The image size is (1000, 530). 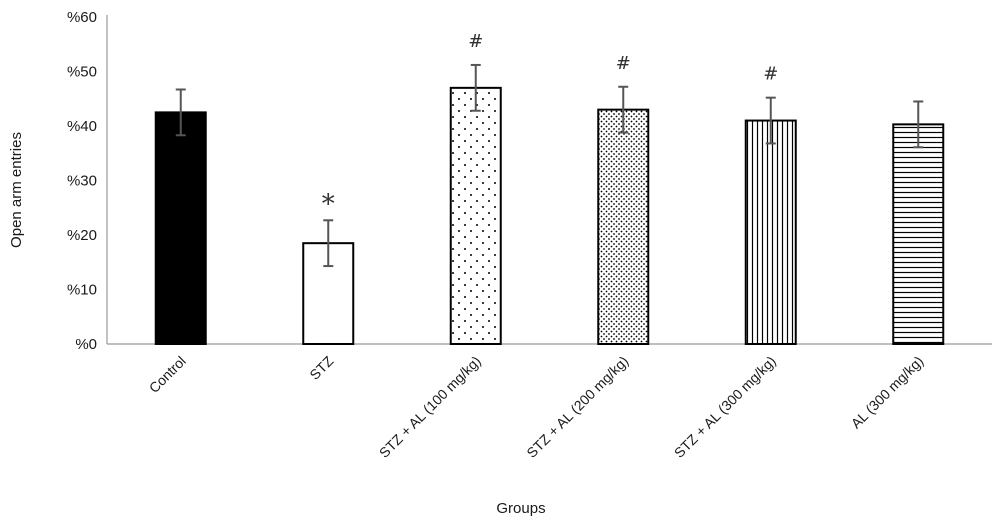 What do you see at coordinates (887, 392) in the screenshot?
I see `category-label: AL (300 mg/kg)` at bounding box center [887, 392].